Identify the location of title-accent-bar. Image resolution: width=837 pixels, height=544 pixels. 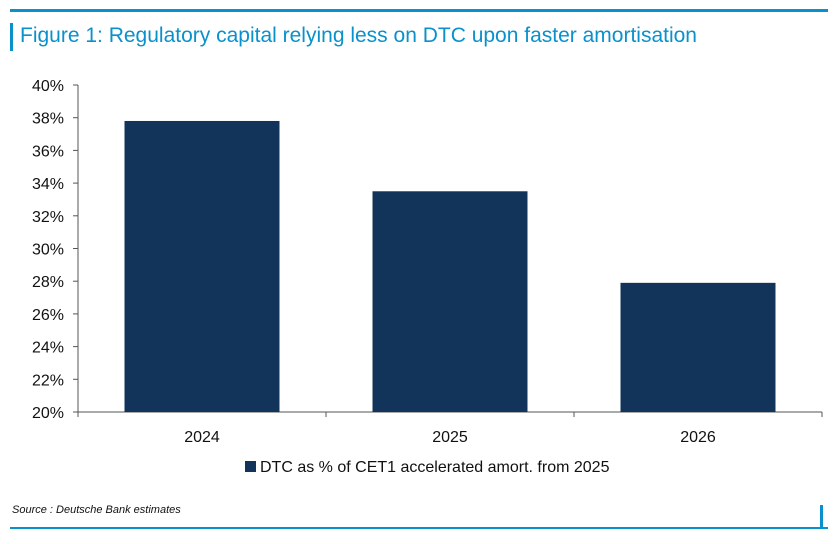
(11, 37).